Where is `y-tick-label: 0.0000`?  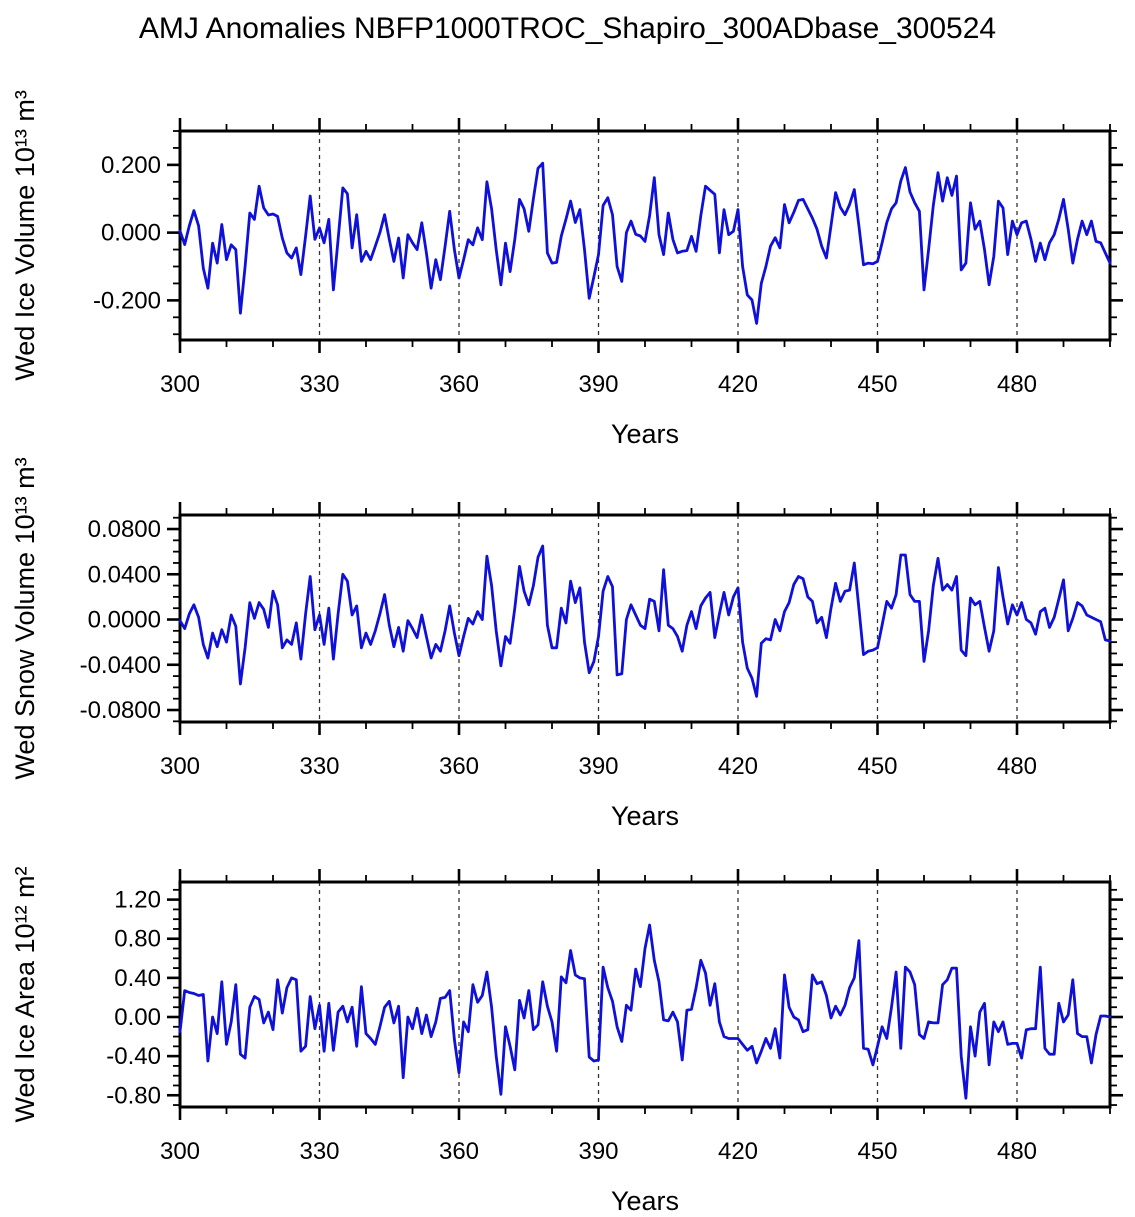
y-tick-label: 0.0000 is located at coordinates (124, 620).